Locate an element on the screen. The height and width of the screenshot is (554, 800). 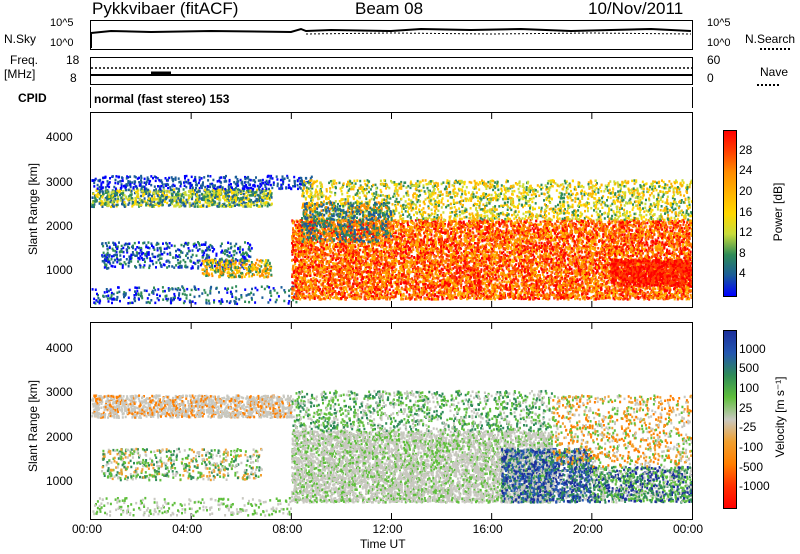
freq-trace is located at coordinates (391, 71).